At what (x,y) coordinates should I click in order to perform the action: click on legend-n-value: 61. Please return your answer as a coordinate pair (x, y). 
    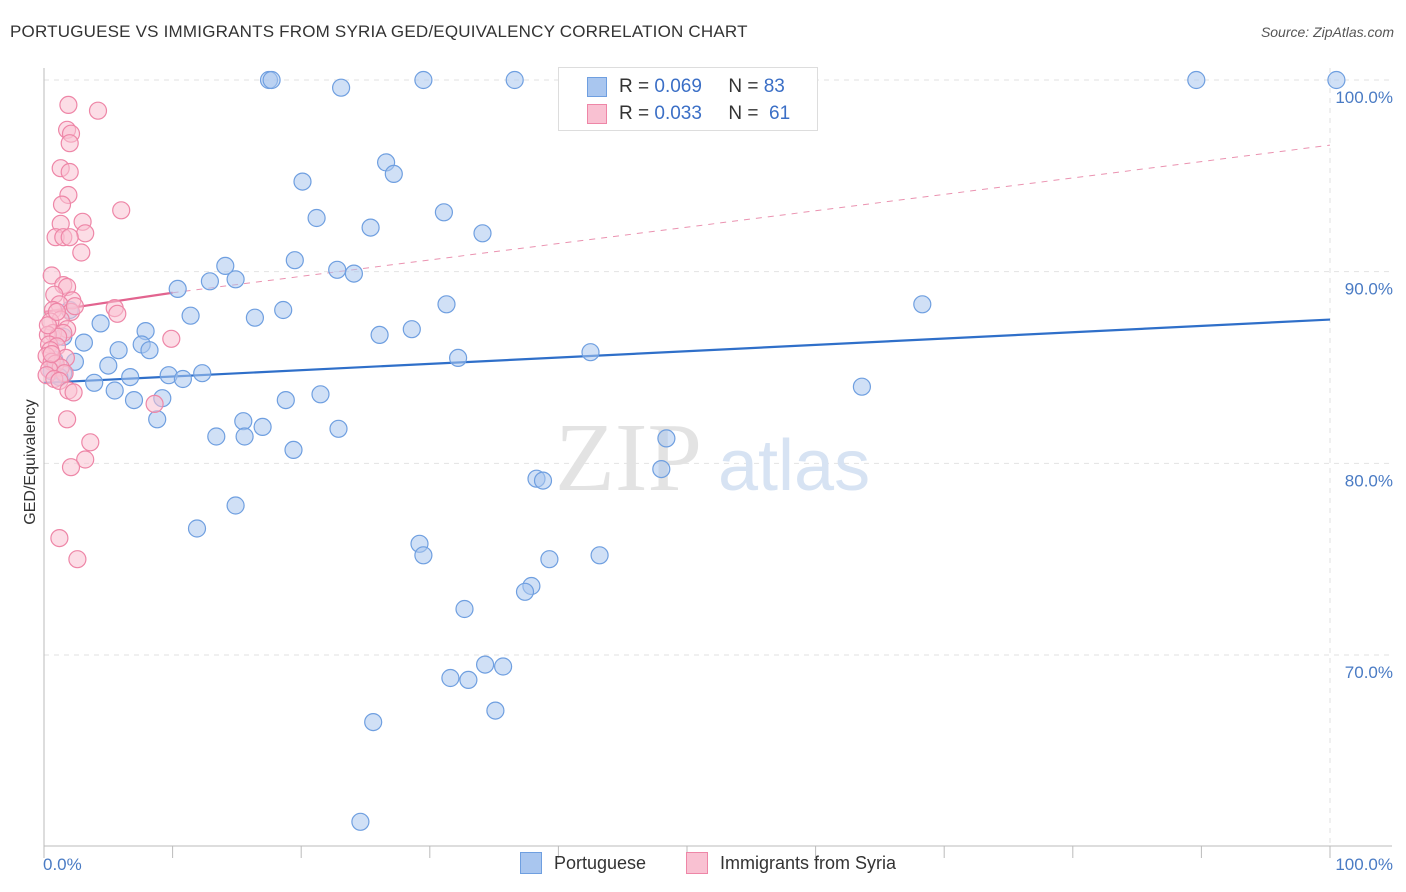
    Looking at the image, I should click on (780, 113).